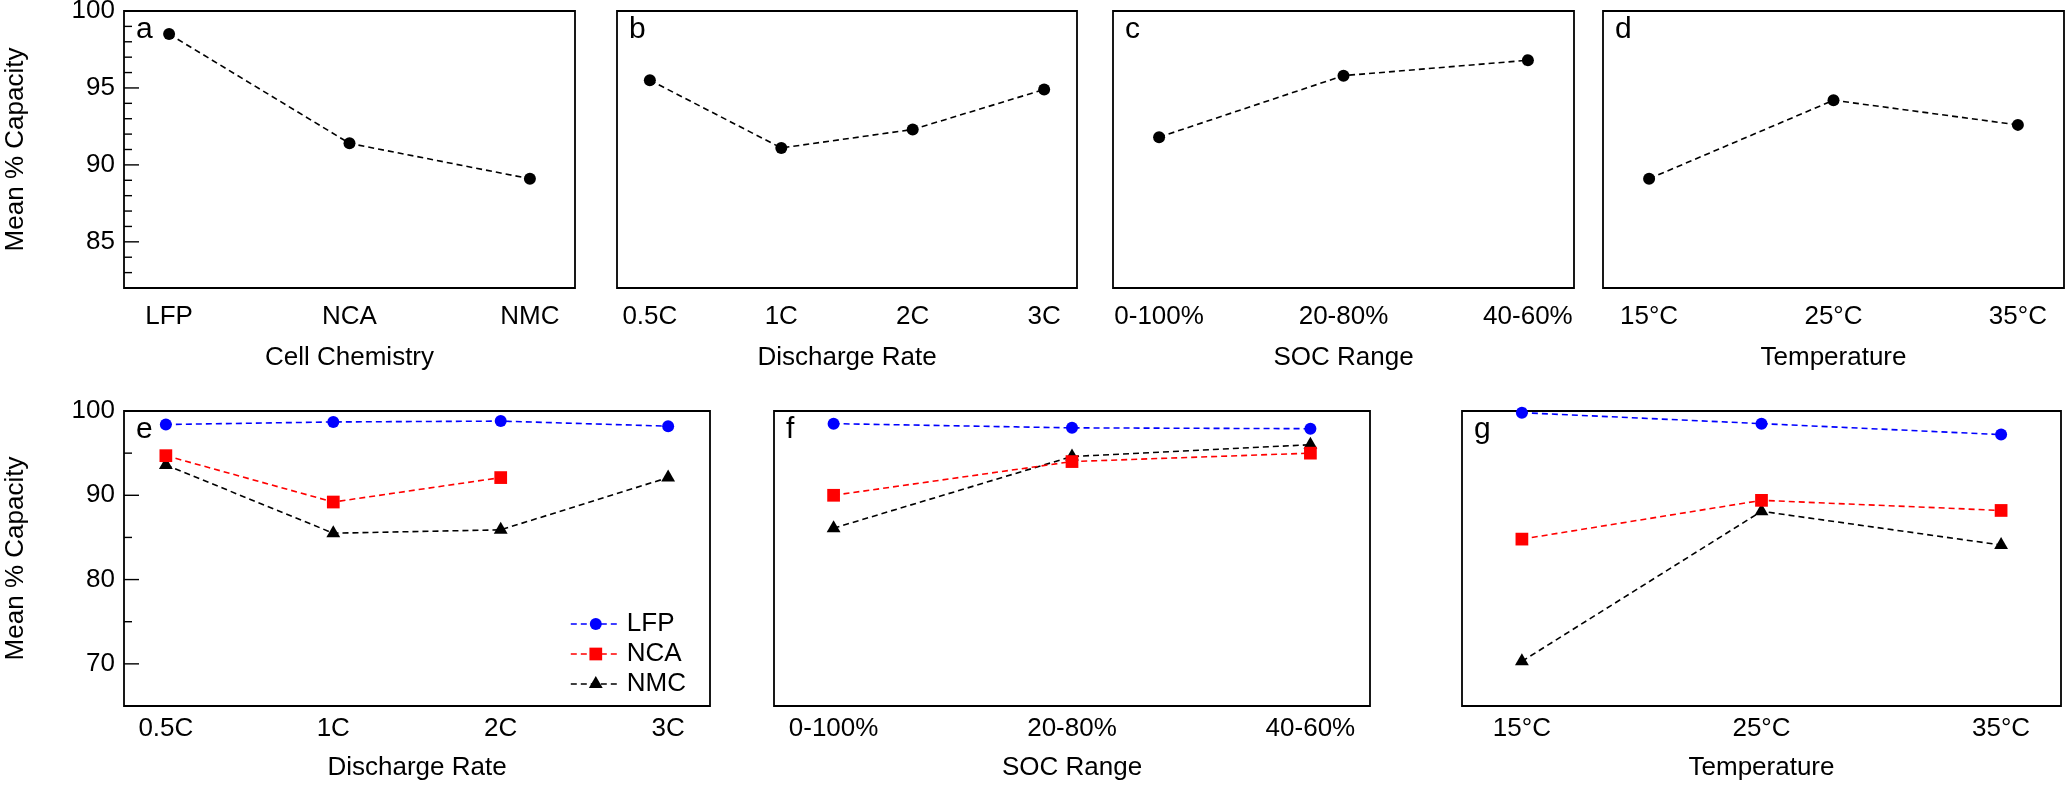 This screenshot has width=2070, height=785. Describe the element at coordinates (654, 652) in the screenshot. I see `legend-label: NCA` at that location.